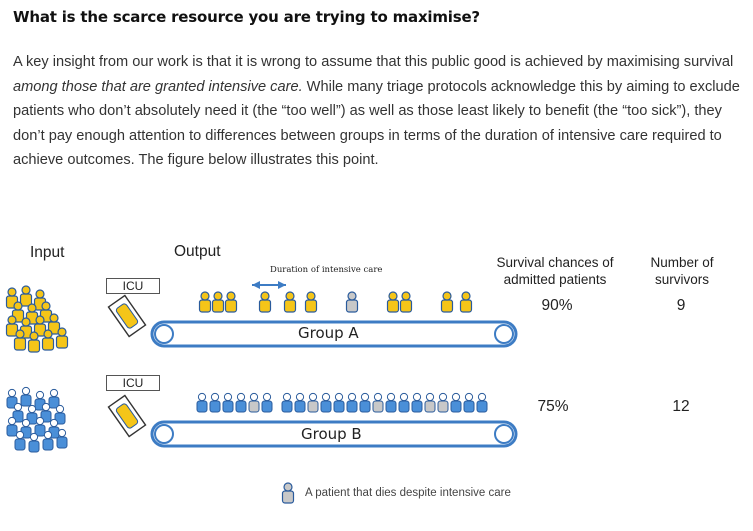 The image size is (753, 531). Describe the element at coordinates (282, 285) in the screenshot. I see `duration-arrow-right-head` at that location.